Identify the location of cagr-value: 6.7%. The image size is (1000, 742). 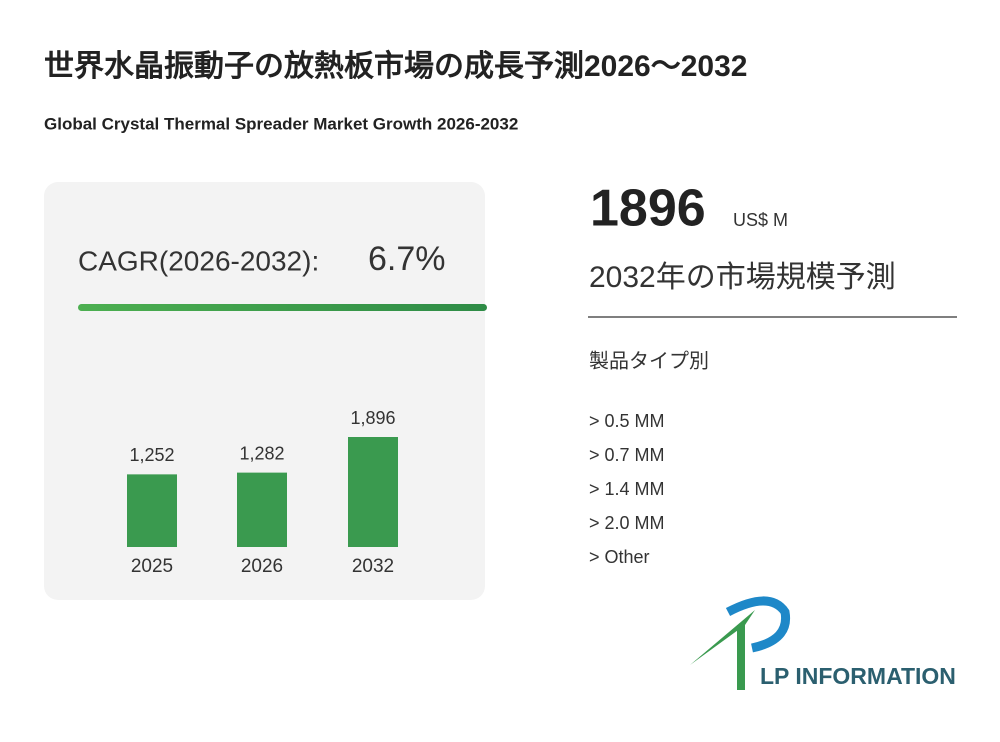
(407, 259).